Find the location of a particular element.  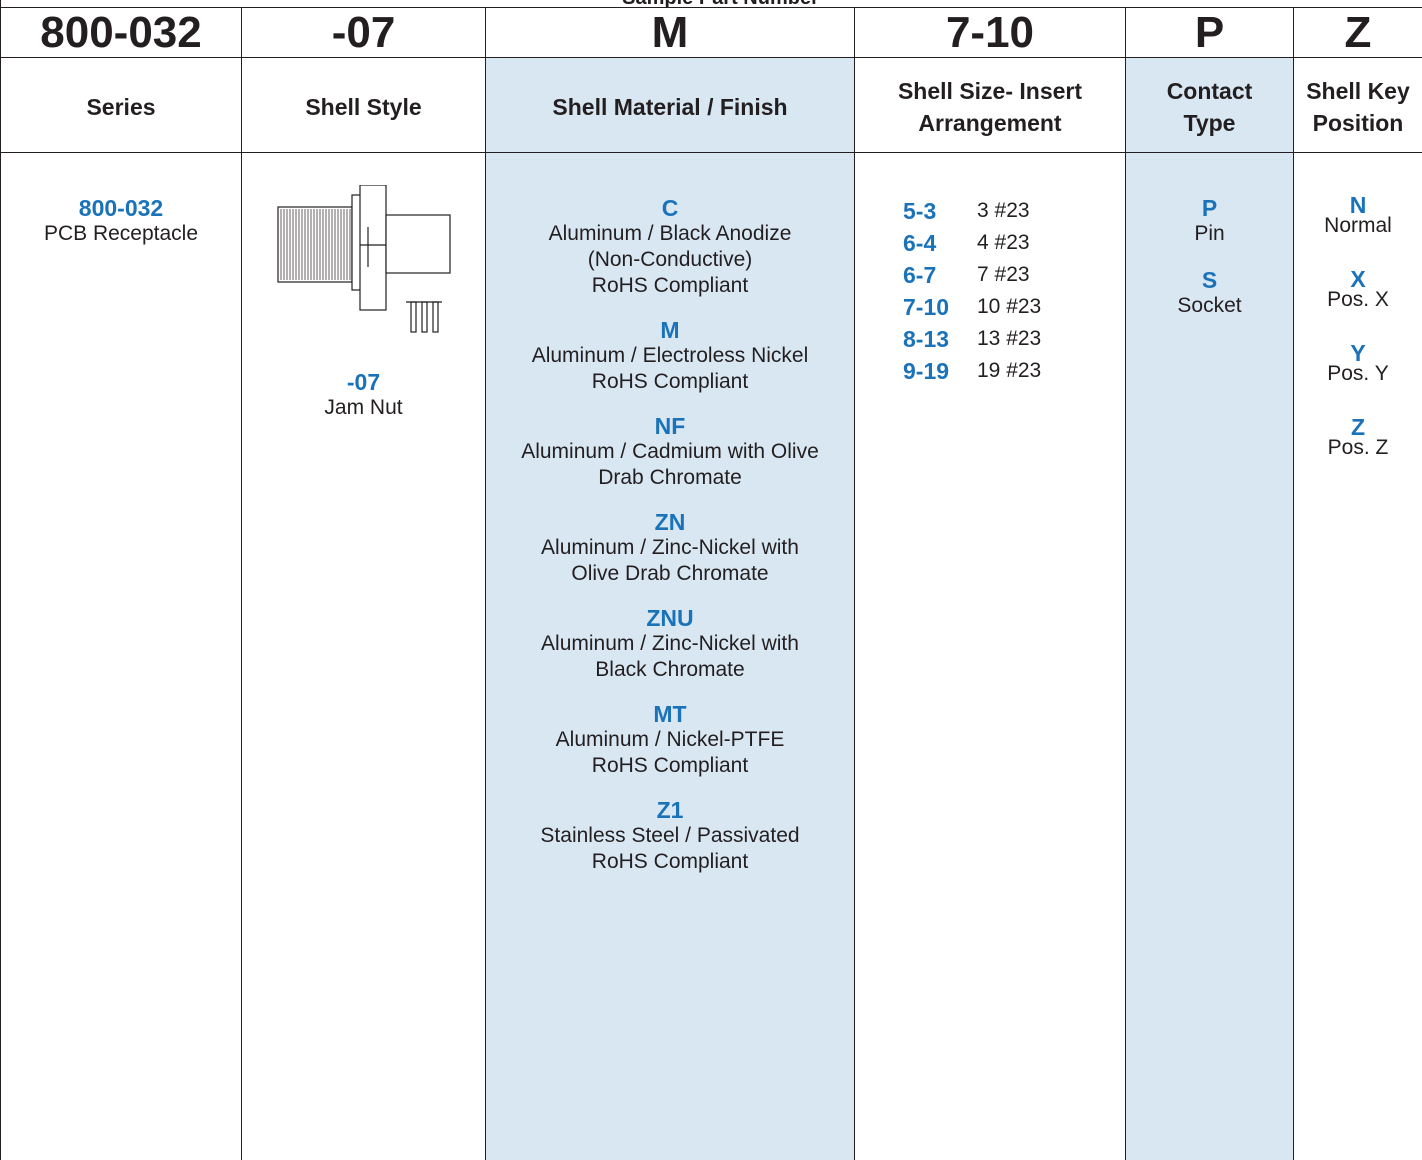

material-option-line: Aluminum / Cadmium with Olive is located at coordinates (670, 451).